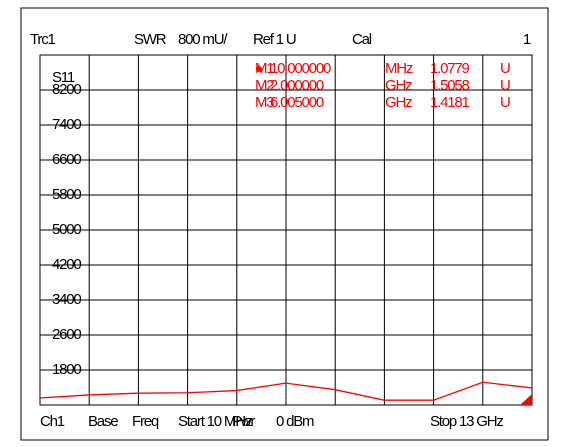 The image size is (567, 447). What do you see at coordinates (66, 159) in the screenshot?
I see `y-tick-label: 6600` at bounding box center [66, 159].